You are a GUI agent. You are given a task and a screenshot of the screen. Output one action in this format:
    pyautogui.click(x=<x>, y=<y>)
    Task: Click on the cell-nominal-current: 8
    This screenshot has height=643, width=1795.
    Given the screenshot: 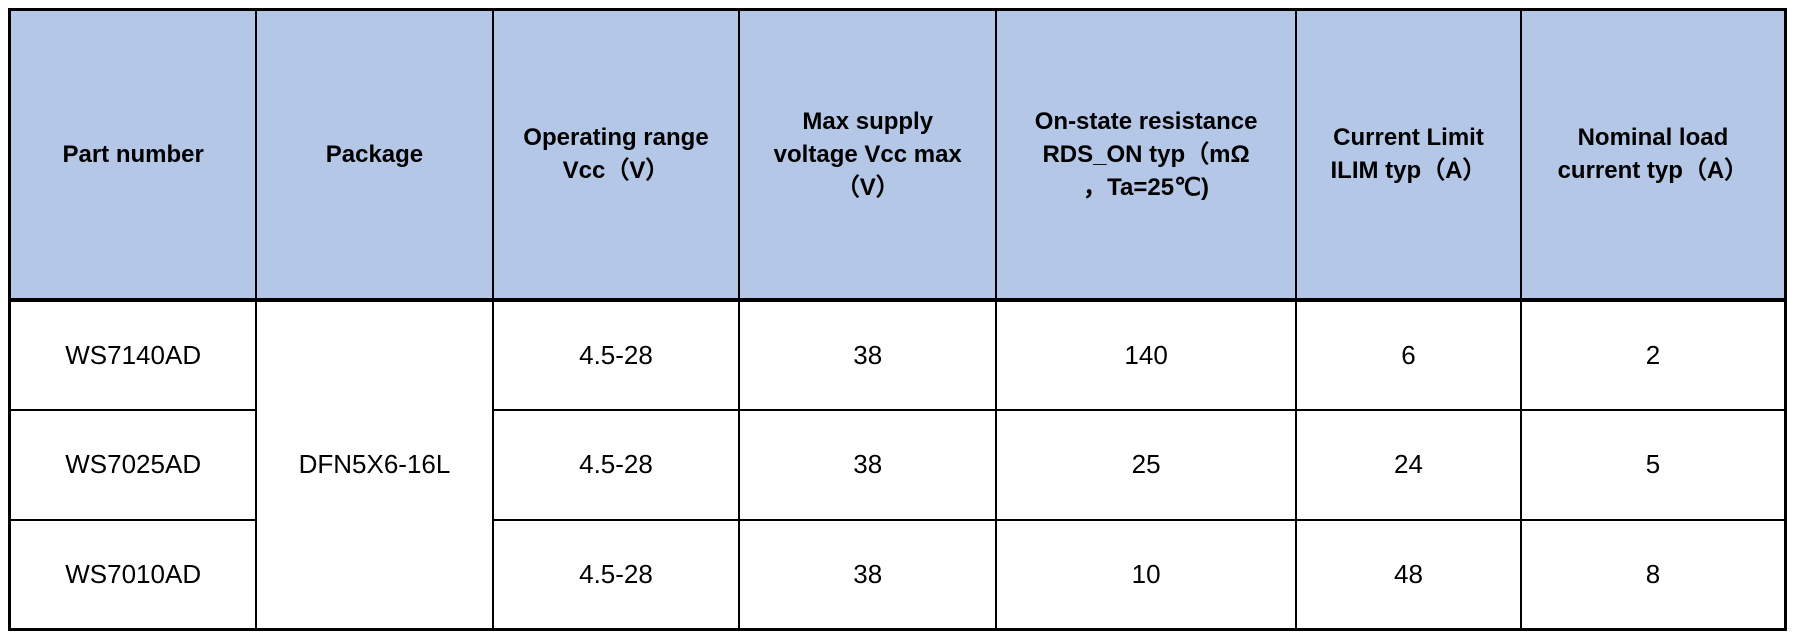 What is the action you would take?
    pyautogui.click(x=1653, y=574)
    